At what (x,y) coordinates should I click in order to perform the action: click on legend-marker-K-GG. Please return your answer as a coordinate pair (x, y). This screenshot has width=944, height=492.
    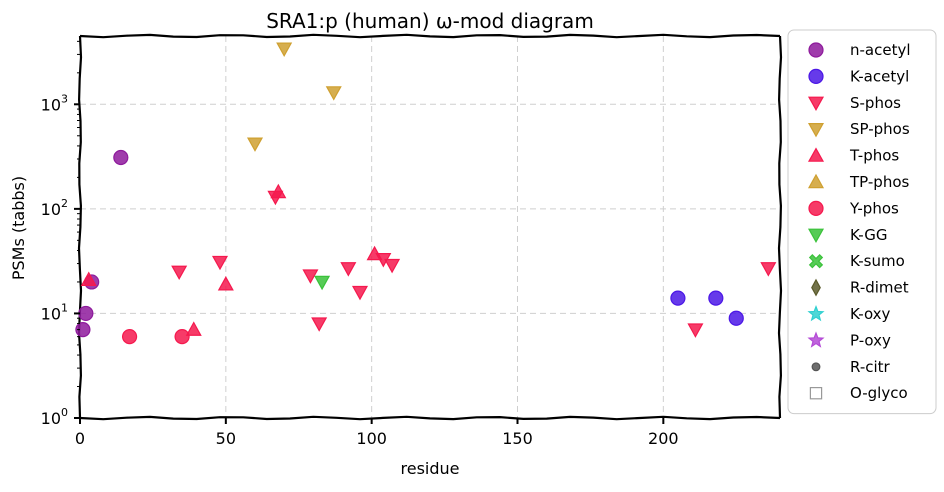
    Looking at the image, I should click on (816, 236).